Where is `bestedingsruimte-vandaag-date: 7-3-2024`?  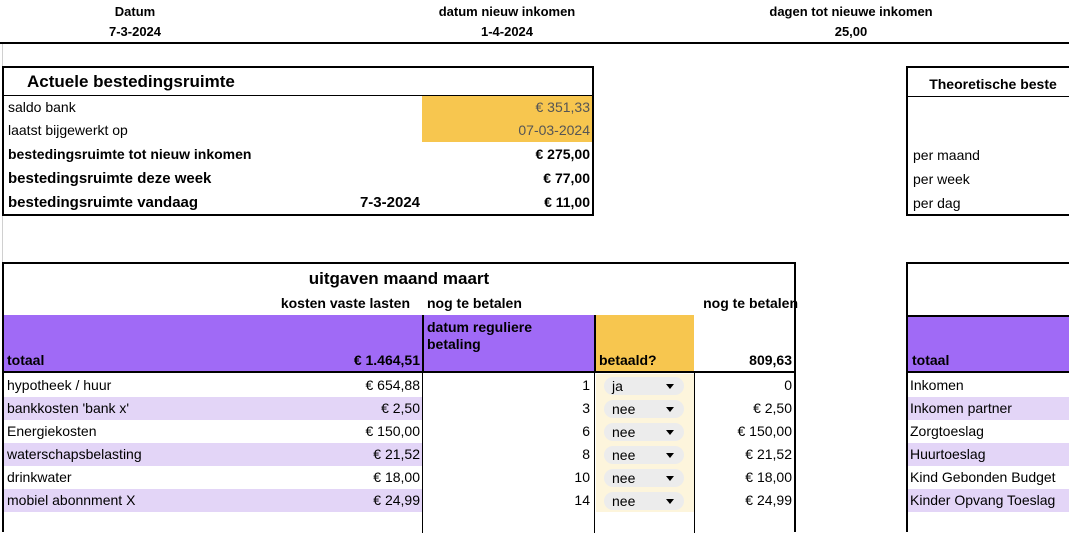 bestedingsruimte-vandaag-date: 7-3-2024 is located at coordinates (389, 202).